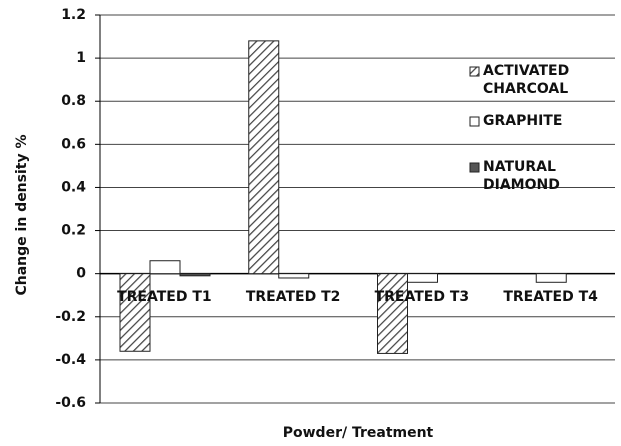 The image size is (621, 446). Describe the element at coordinates (293, 297) in the screenshot. I see `x-tick-label: TREATED T2` at that location.